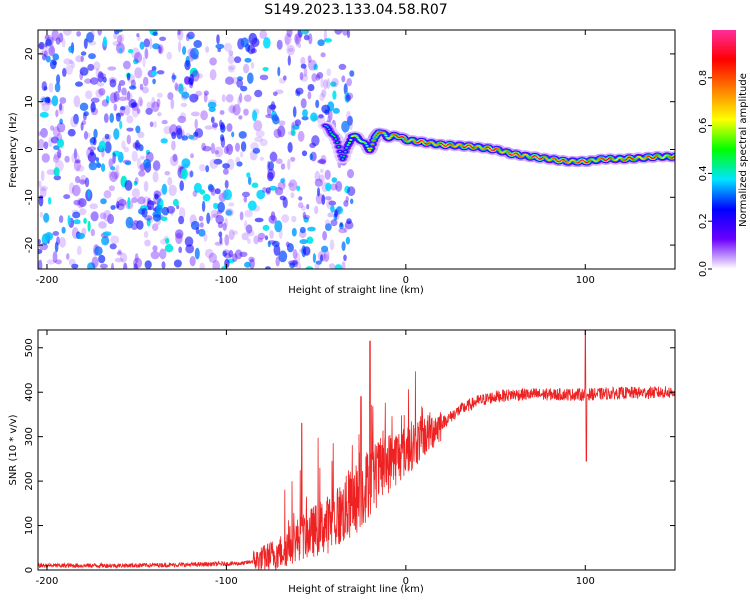 The image size is (750, 600). Describe the element at coordinates (13, 449) in the screenshot. I see `snr-y-label: SNR (10 * v/v)` at that location.